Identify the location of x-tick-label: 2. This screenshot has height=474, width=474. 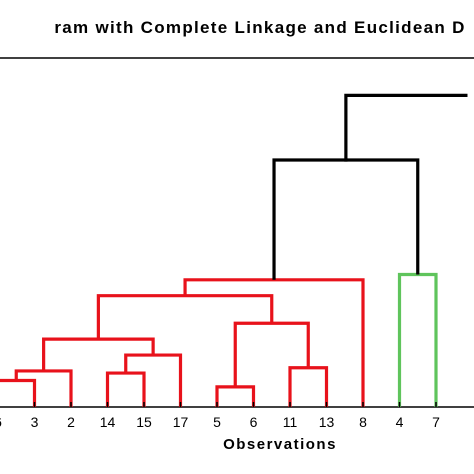
(71, 422).